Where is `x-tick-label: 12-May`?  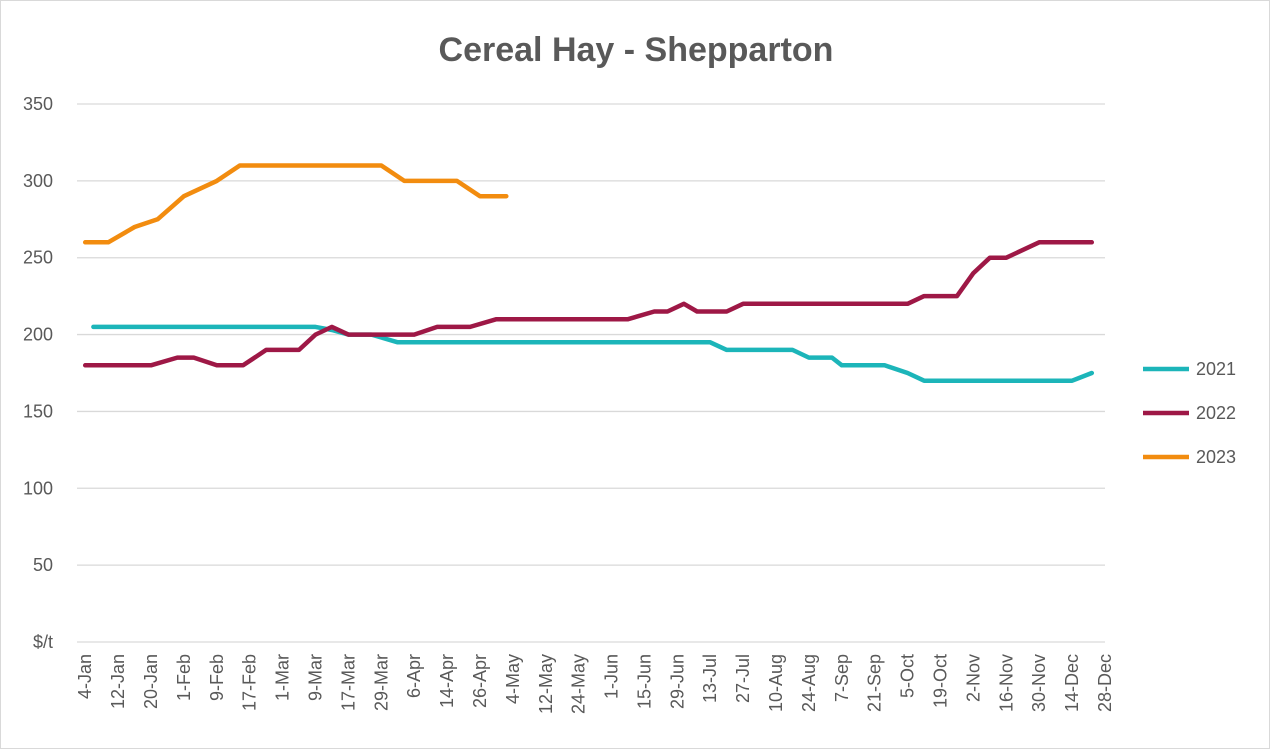
x-tick-label: 12-May is located at coordinates (546, 684).